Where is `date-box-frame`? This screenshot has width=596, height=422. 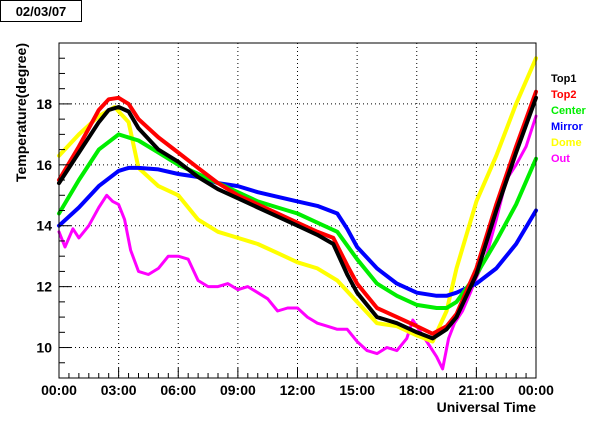 date-box-frame is located at coordinates (41, 11).